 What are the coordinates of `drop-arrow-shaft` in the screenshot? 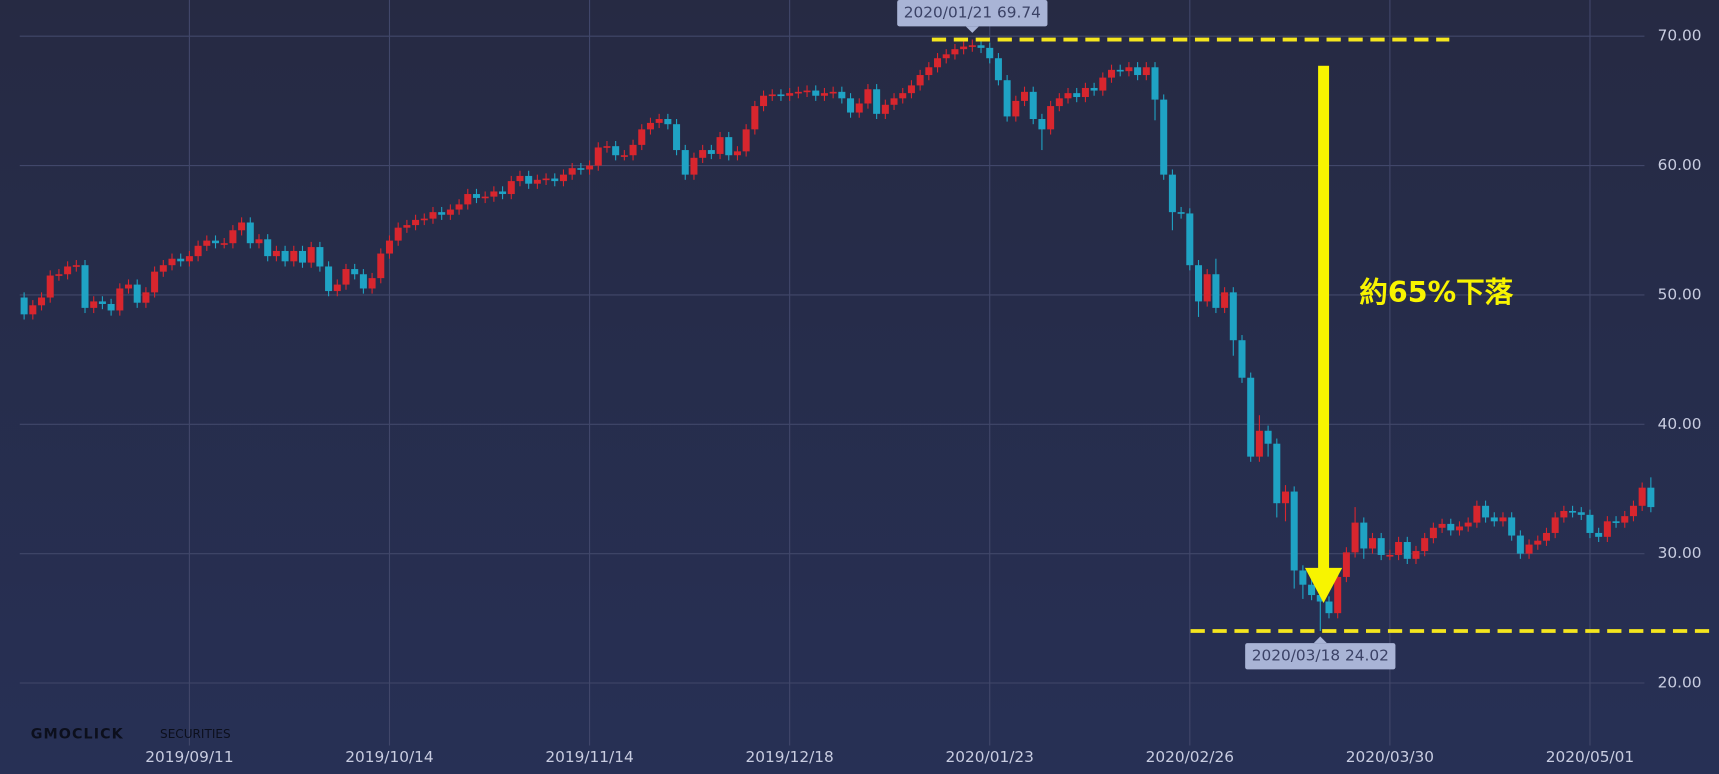 It's located at (1324, 318).